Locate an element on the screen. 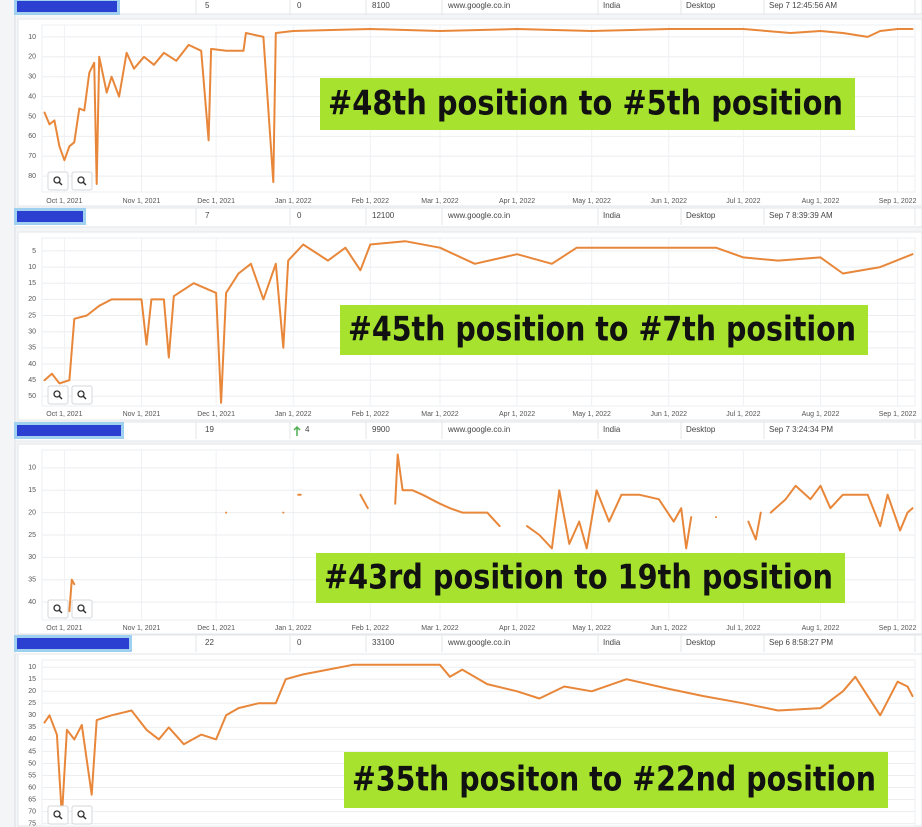 This screenshot has height=827, width=922. annotation: #43rd position to 19th position is located at coordinates (578, 578).